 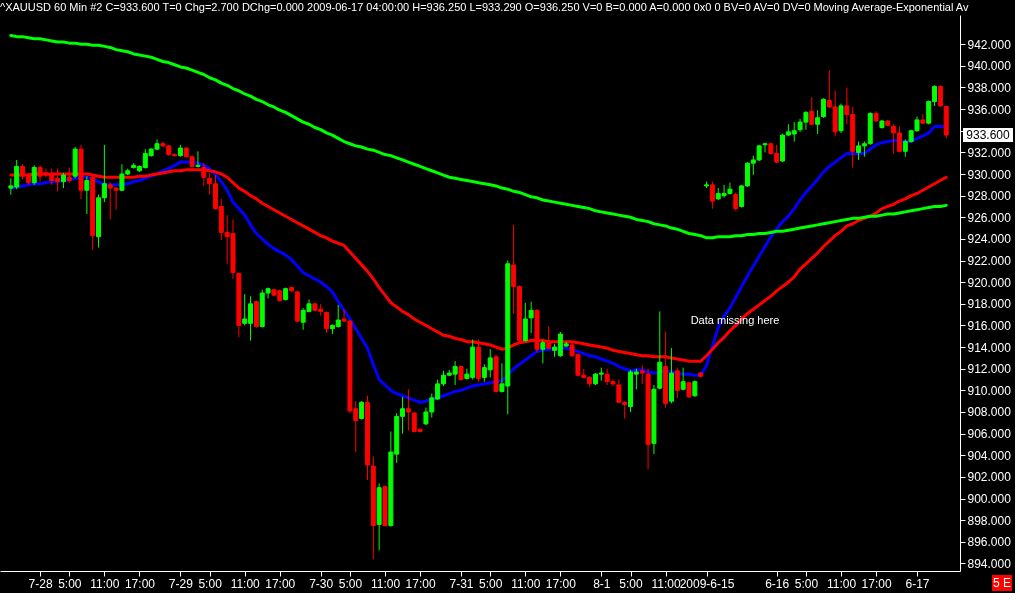 What do you see at coordinates (989, 347) in the screenshot?
I see `y-tick-label: 914.000` at bounding box center [989, 347].